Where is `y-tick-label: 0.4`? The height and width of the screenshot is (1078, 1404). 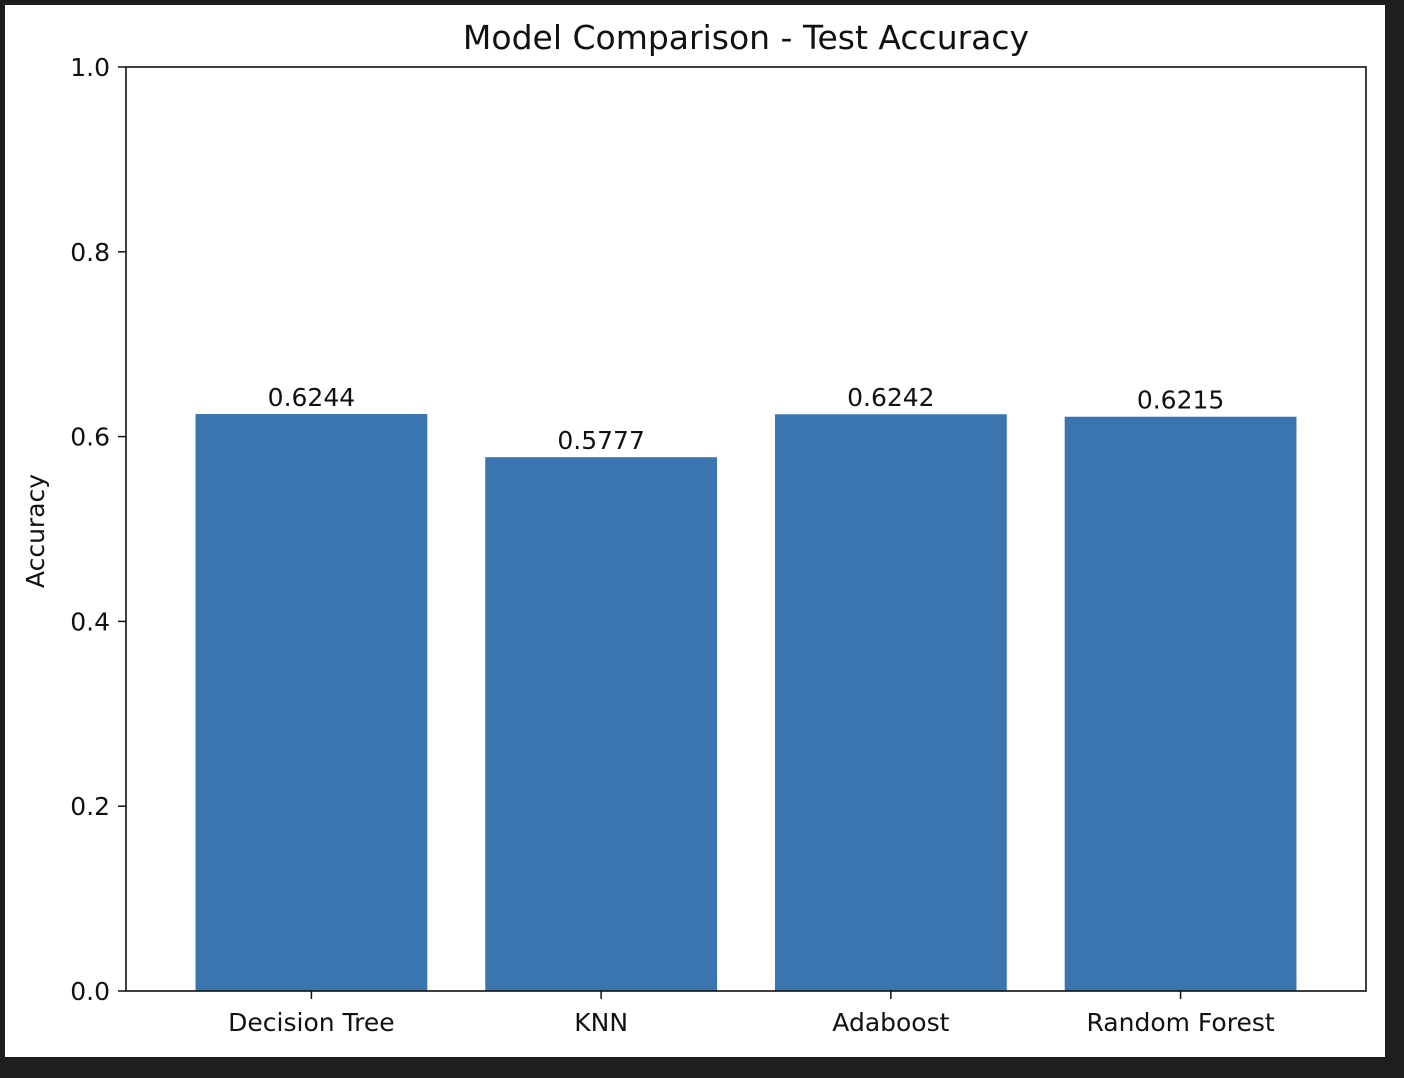 y-tick-label: 0.4 is located at coordinates (90, 621).